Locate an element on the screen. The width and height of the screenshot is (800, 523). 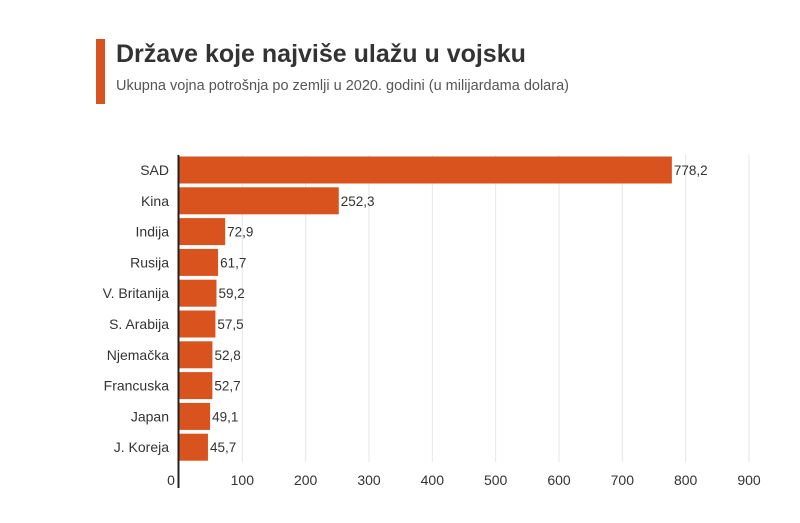
x-tick-label-200: 200 is located at coordinates (306, 480).